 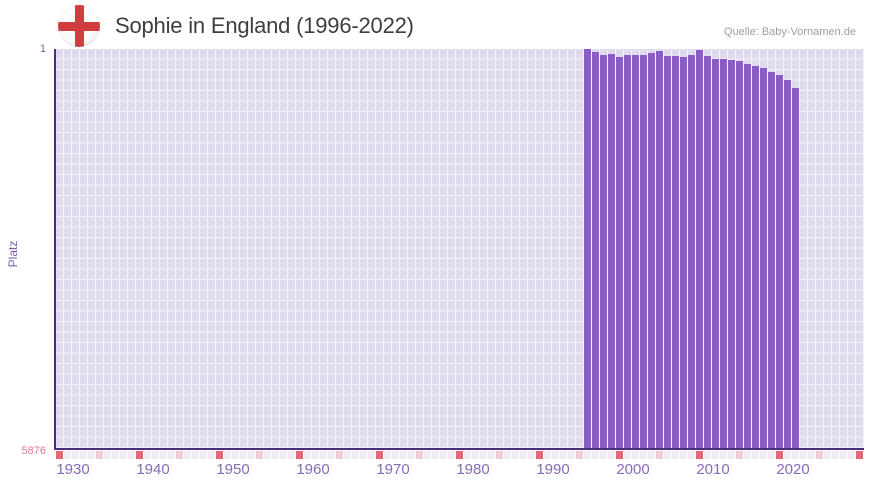 What do you see at coordinates (659, 455) in the screenshot?
I see `year-tick-2005` at bounding box center [659, 455].